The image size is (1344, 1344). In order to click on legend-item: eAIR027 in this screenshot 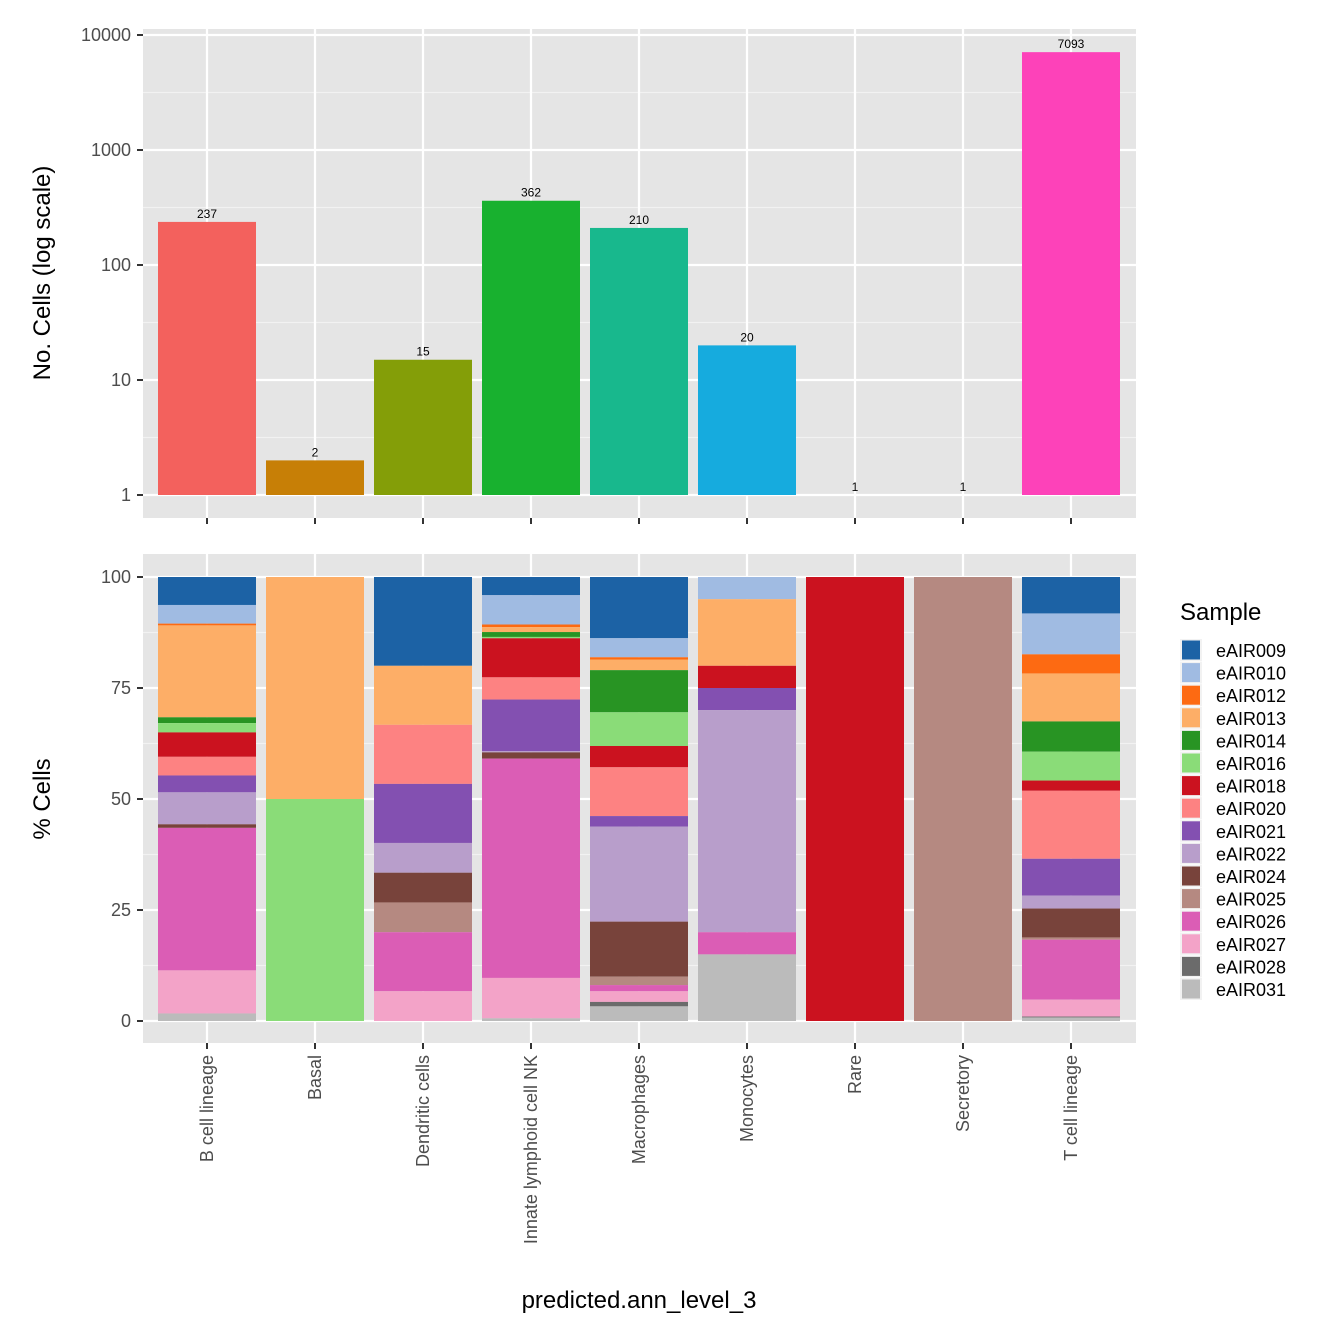, I will do `click(1233, 943)`.